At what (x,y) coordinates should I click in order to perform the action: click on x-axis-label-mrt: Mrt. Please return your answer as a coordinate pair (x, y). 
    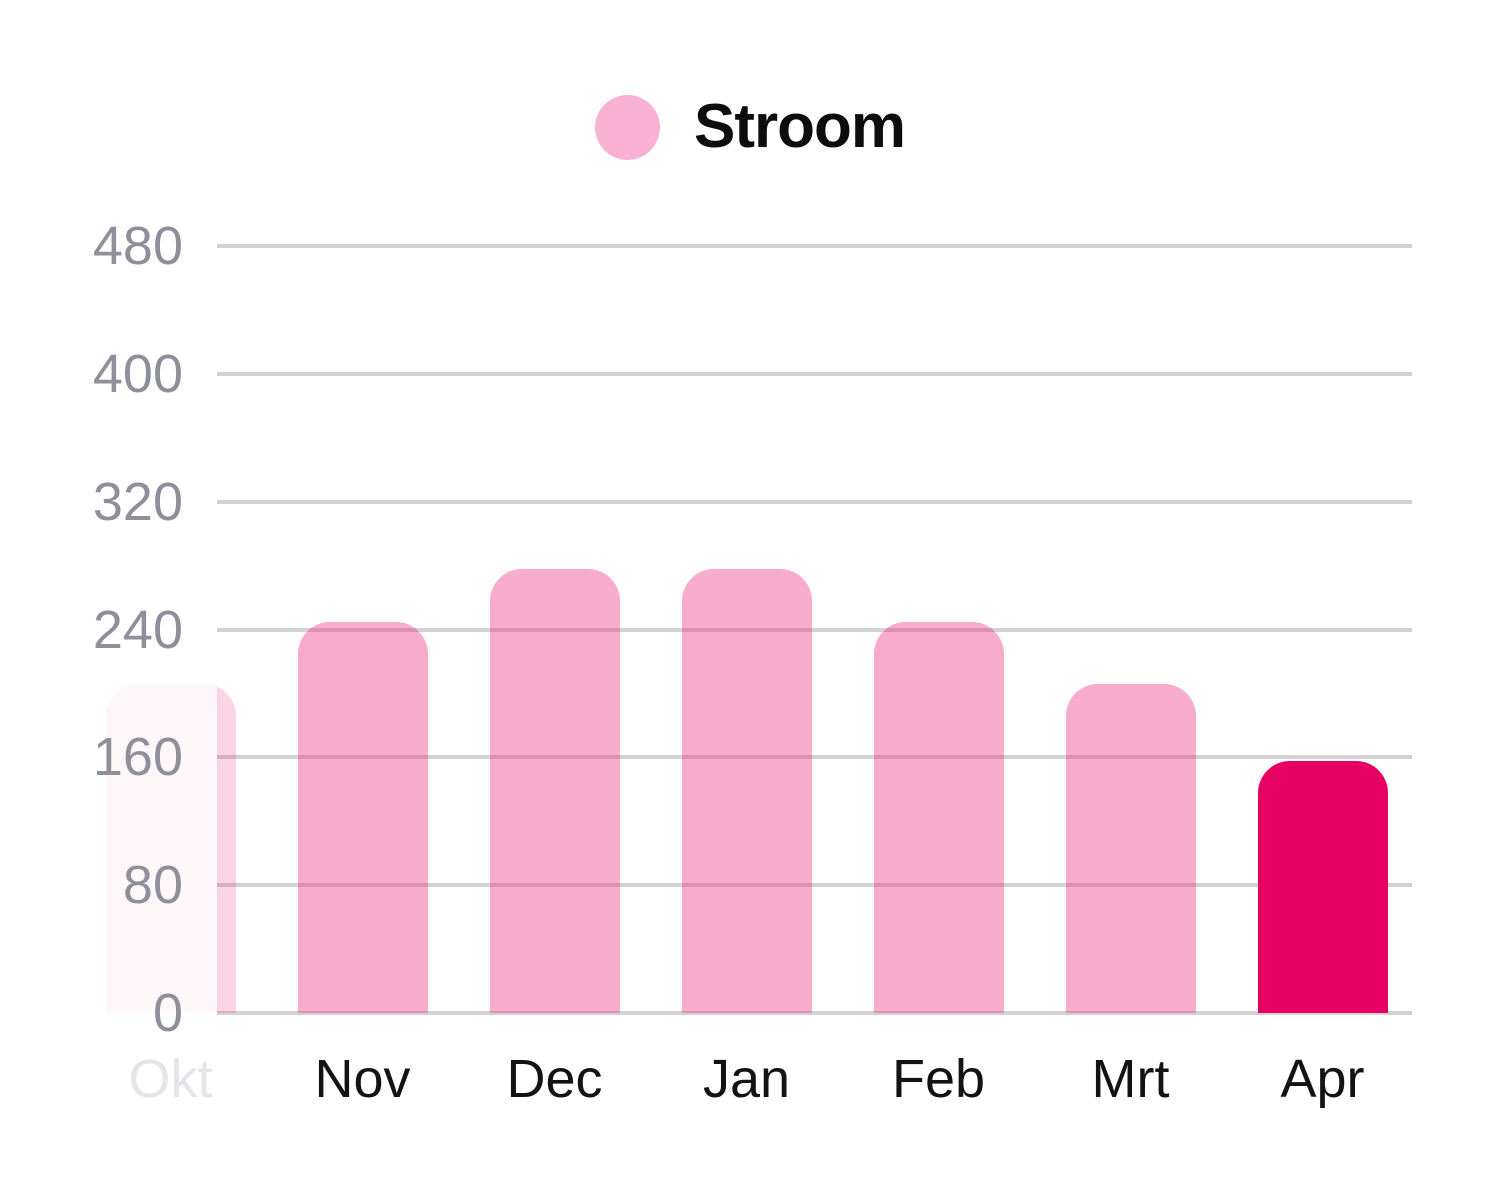
    Looking at the image, I should click on (1130, 1079).